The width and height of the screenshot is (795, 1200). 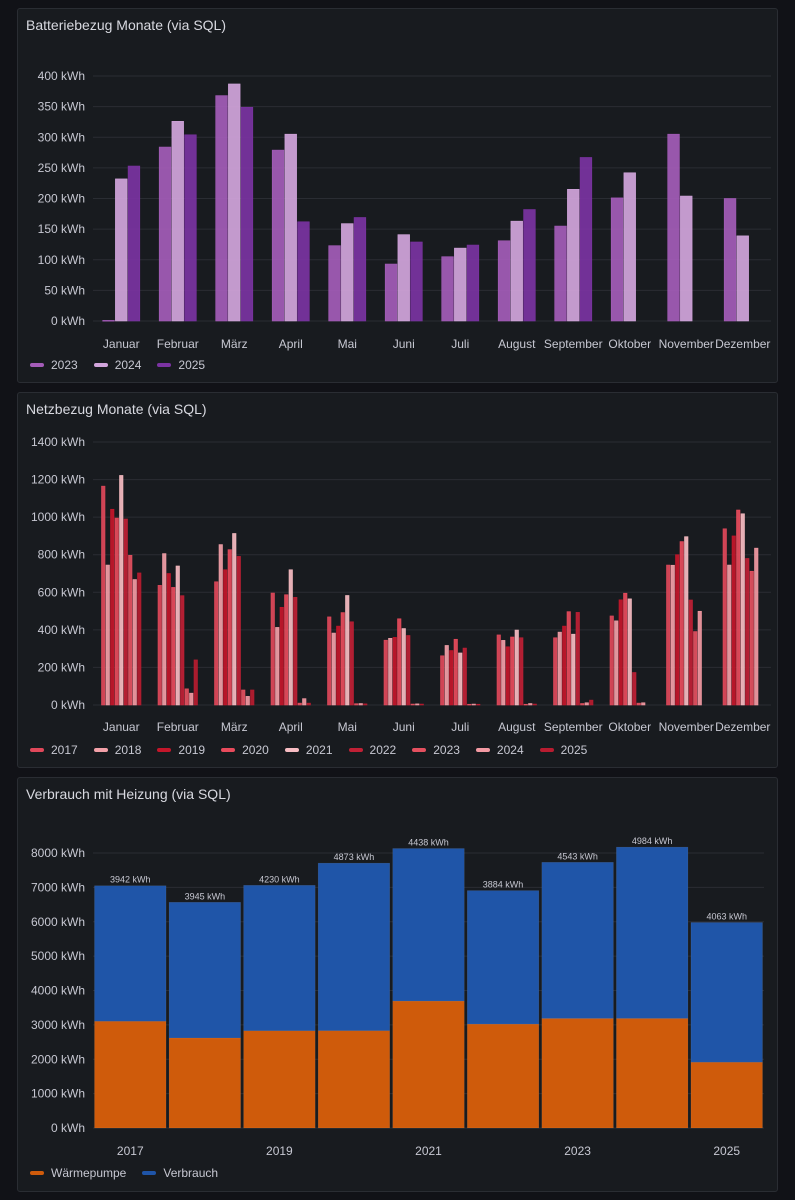 I want to click on bar-2023-Januar, so click(x=130, y=630).